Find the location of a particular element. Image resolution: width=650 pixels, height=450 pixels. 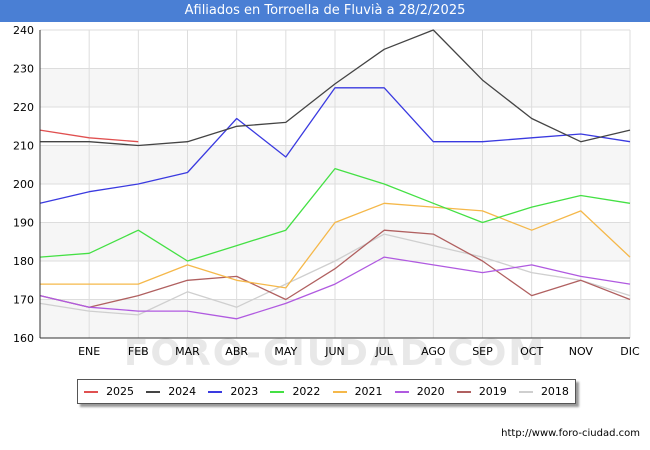

x-tick-label: JUL is located at coordinates (383, 351).